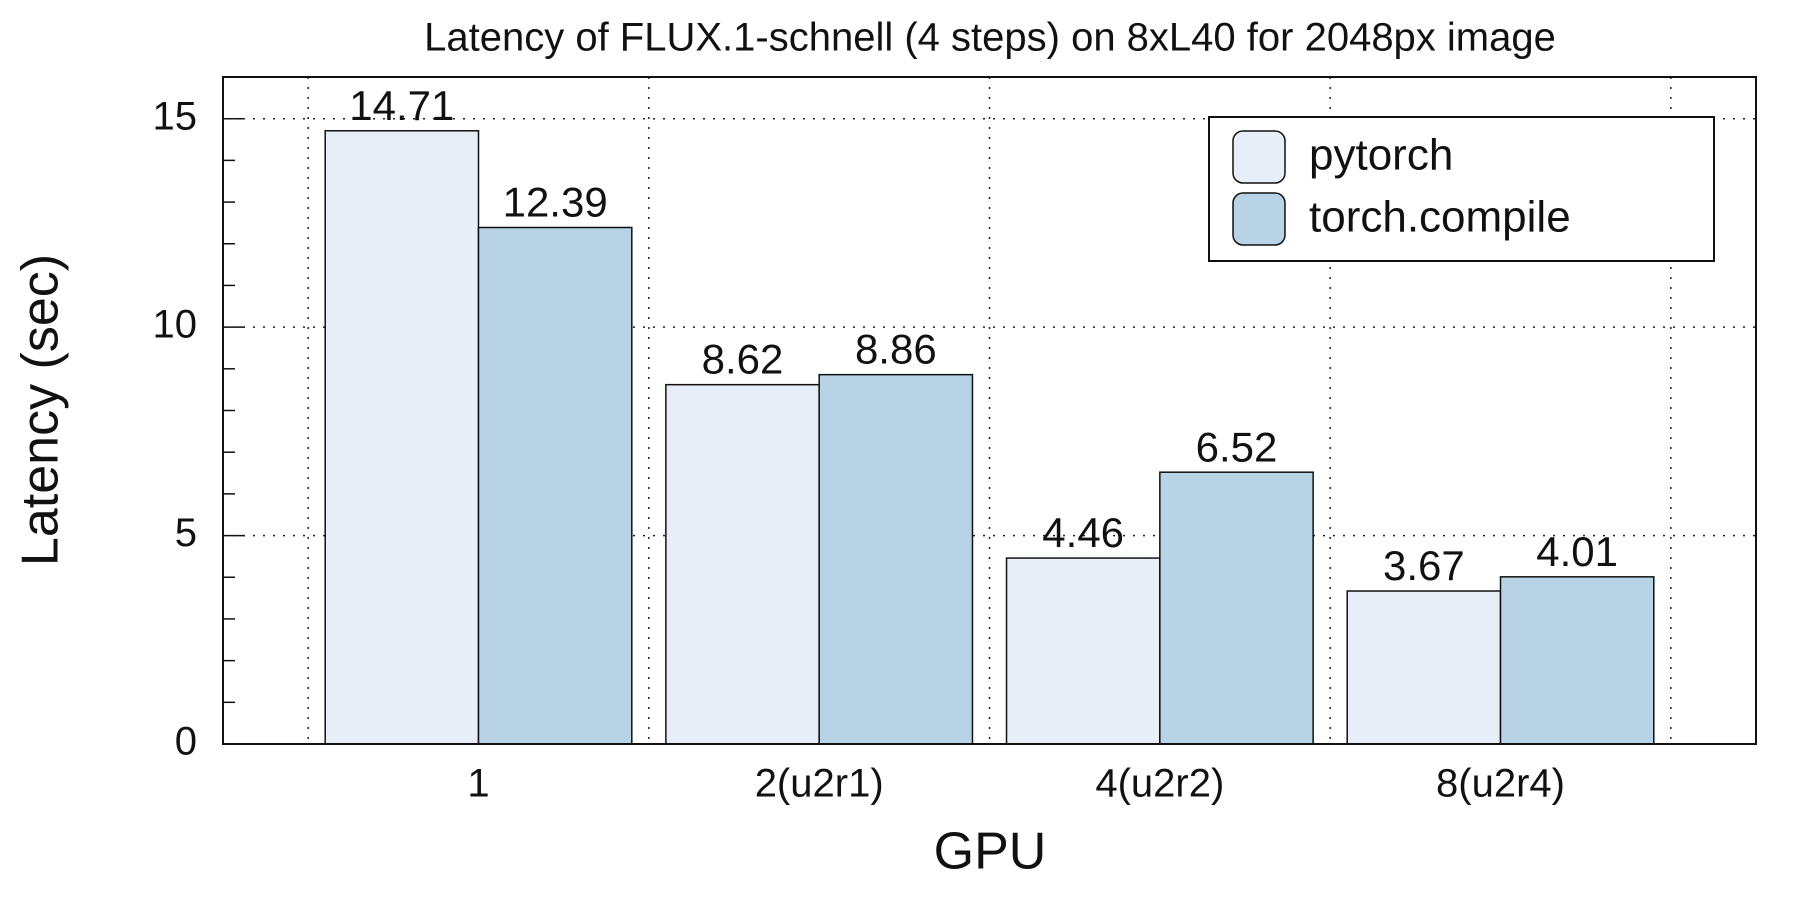 Image resolution: width=1800 pixels, height=900 pixels. What do you see at coordinates (1577, 551) in the screenshot?
I see `value-label: 4.01` at bounding box center [1577, 551].